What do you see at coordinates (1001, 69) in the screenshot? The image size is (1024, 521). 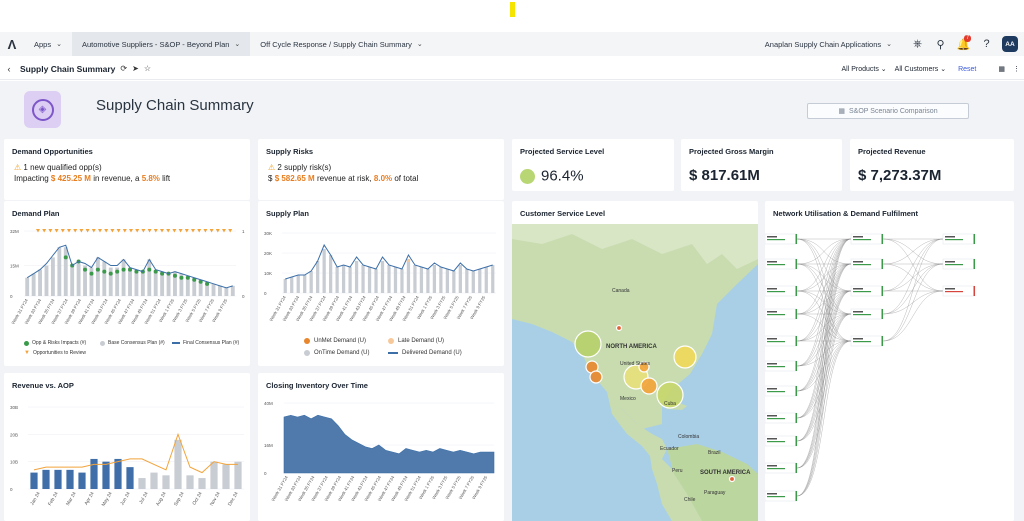 I see `comment-icon: ▦` at bounding box center [1001, 69].